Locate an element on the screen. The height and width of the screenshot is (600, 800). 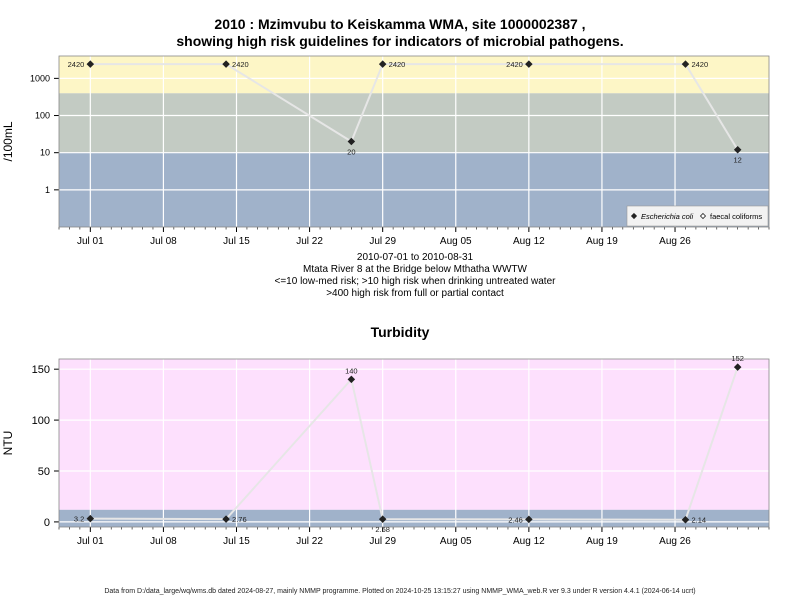
chart2-ytick-label: 0 is located at coordinates (47, 523).